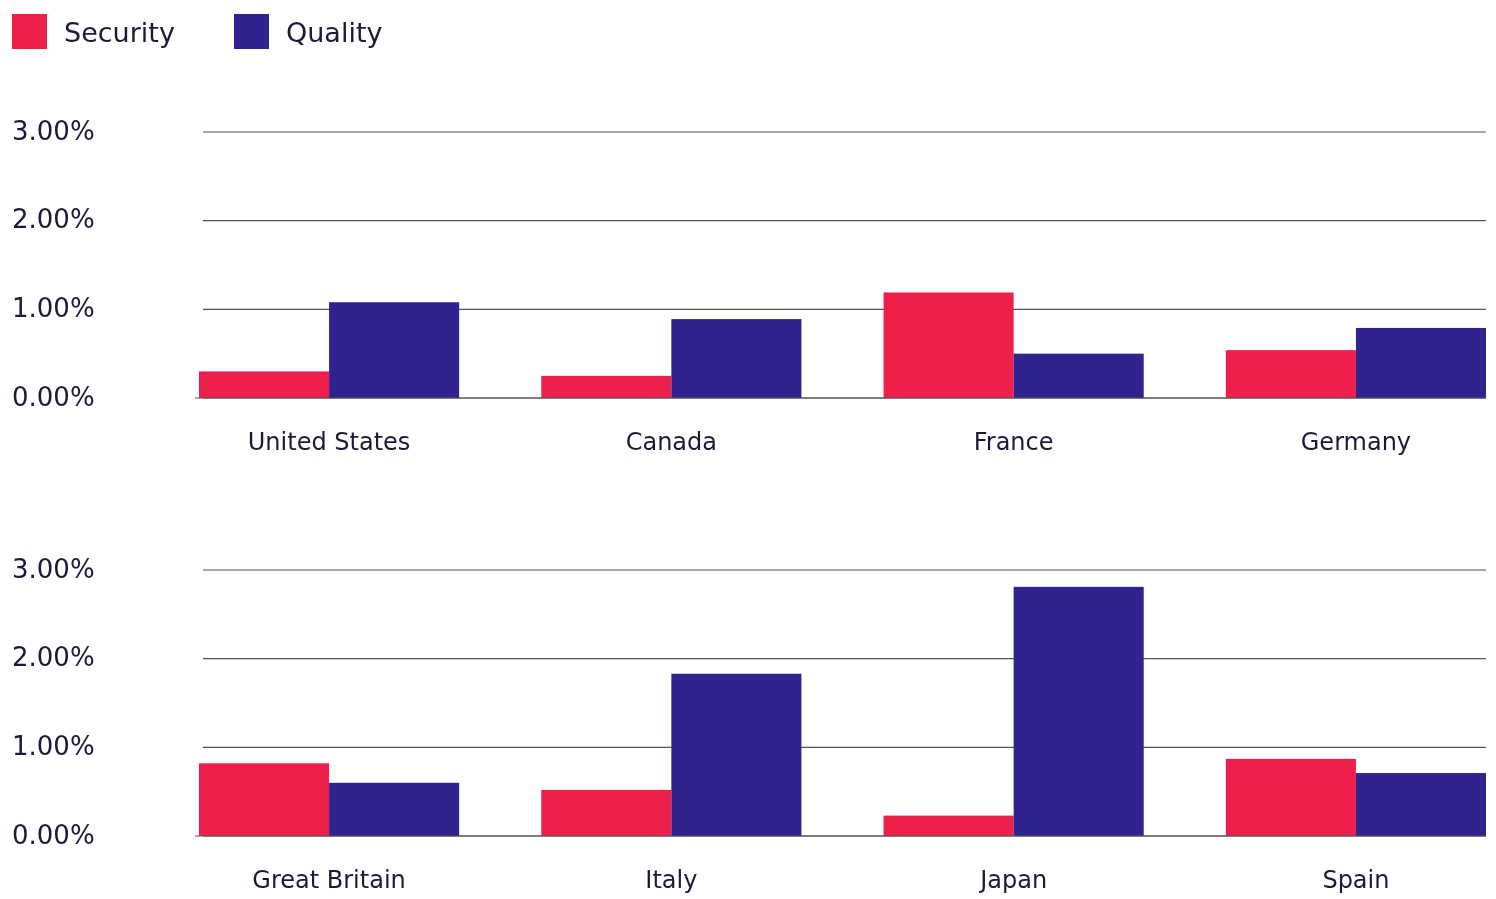 Image resolution: width=1496 pixels, height=899 pixels. I want to click on x-tick-label: Spain, so click(1356, 880).